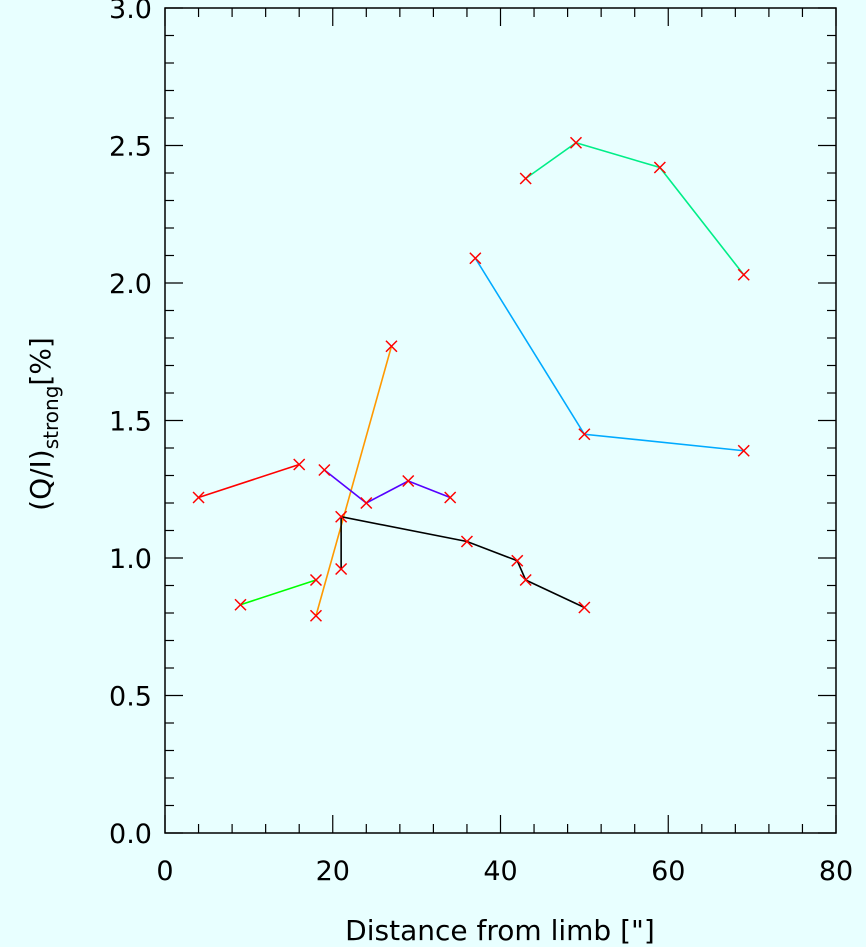 The height and width of the screenshot is (947, 866). What do you see at coordinates (51, 418) in the screenshot?
I see `y-axis-title-sub: strong` at bounding box center [51, 418].